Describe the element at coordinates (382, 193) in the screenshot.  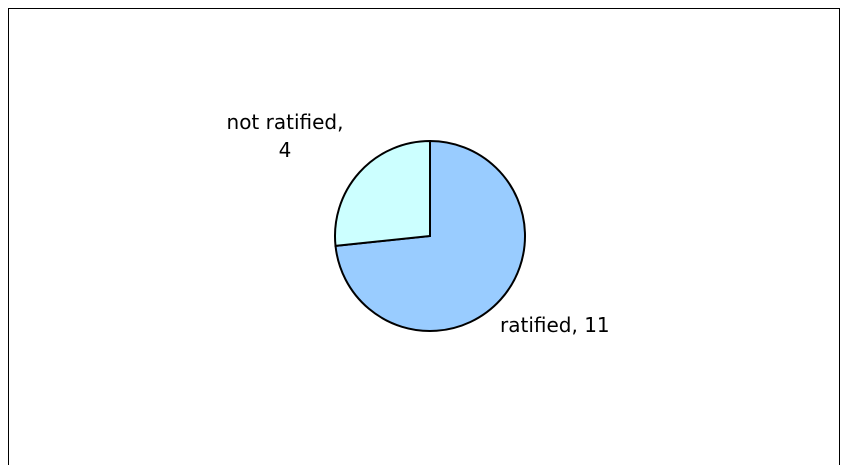
I see `pie-slice-not-ratified` at that location.